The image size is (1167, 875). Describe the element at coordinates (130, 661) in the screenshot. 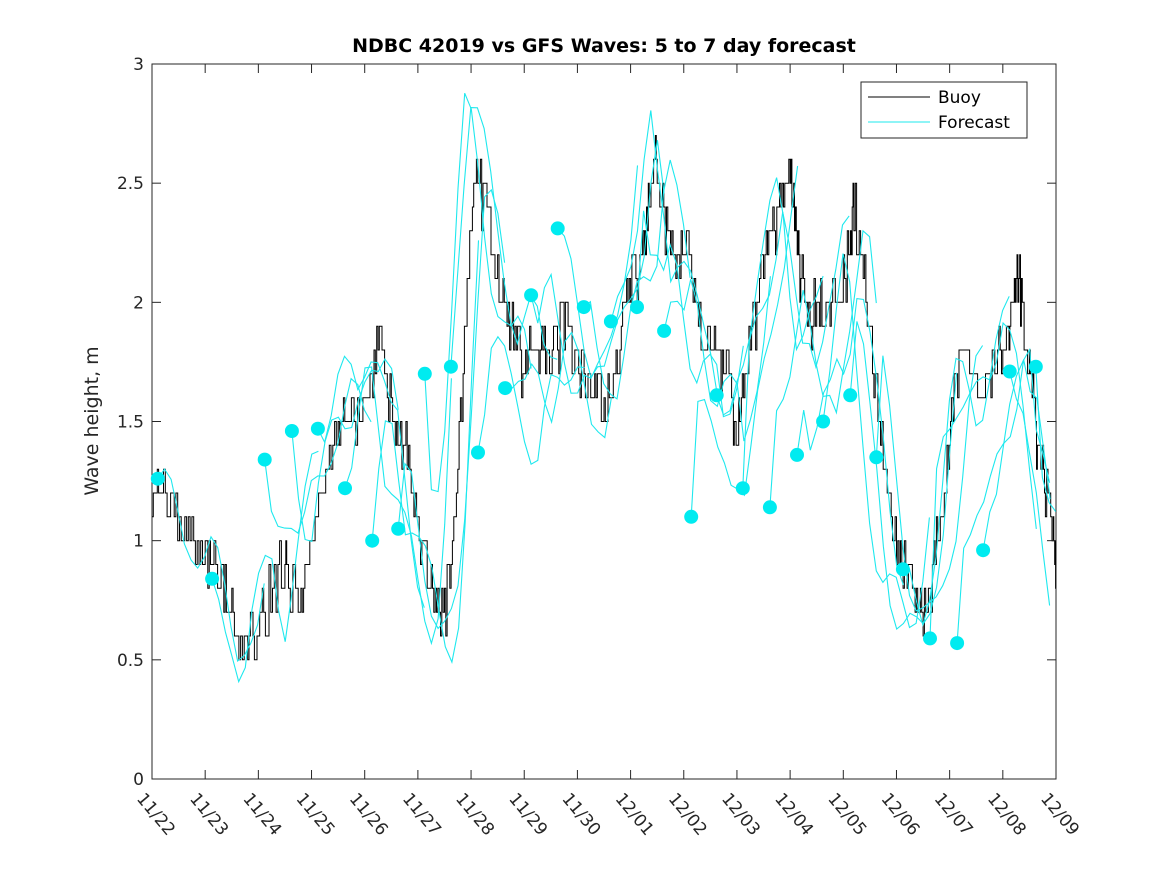

I see `y-tick-label: 0.5` at that location.